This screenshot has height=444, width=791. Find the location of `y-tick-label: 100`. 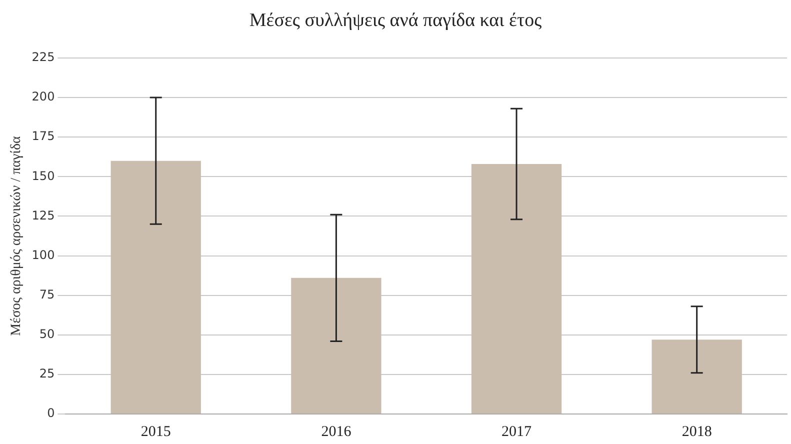

y-tick-label: 100 is located at coordinates (43, 255).